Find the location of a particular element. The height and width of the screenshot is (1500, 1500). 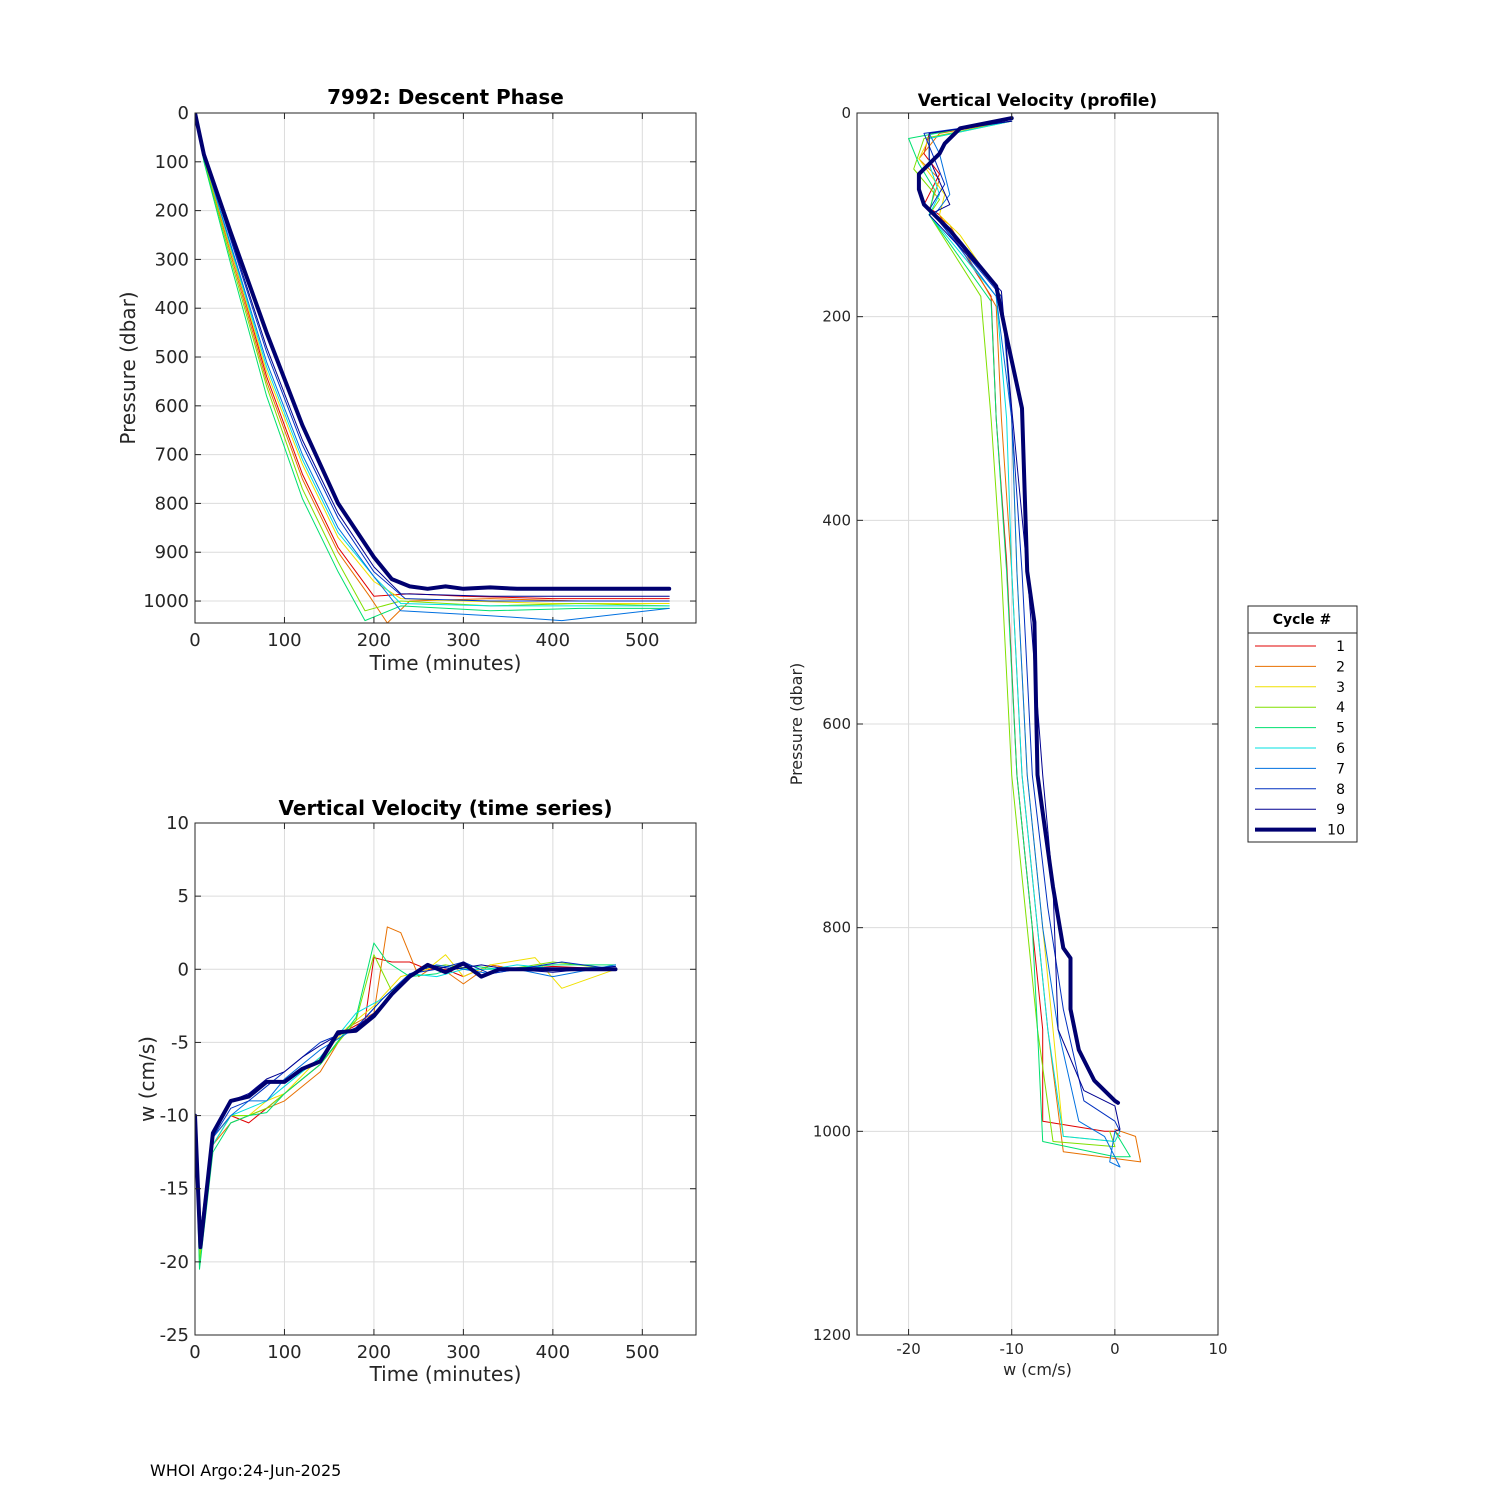

timeseries-ytick-3: -5 is located at coordinates (433, 1042).